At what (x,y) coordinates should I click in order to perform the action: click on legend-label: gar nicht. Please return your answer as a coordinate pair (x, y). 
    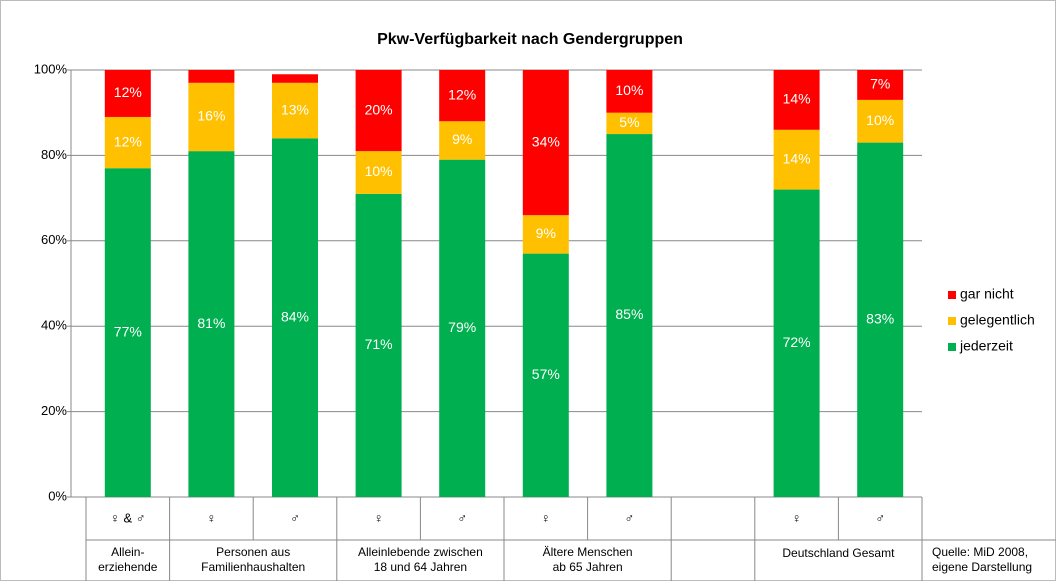
    Looking at the image, I should click on (987, 294).